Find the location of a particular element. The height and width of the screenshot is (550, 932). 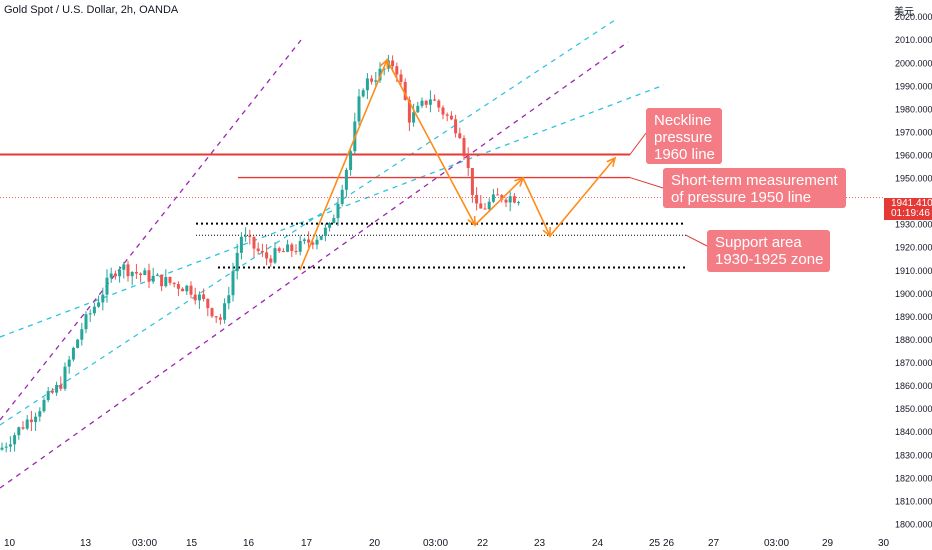

time-tick-label: 20 is located at coordinates (375, 543).